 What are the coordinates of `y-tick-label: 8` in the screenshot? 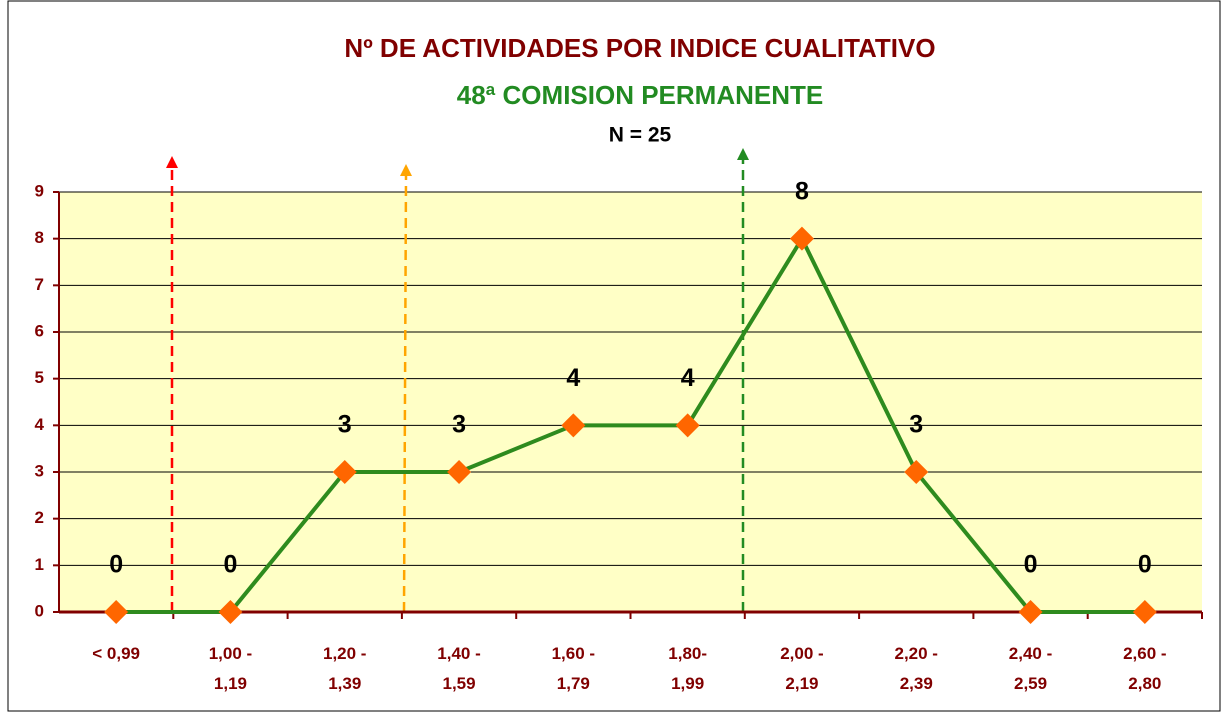 It's located at (39, 237).